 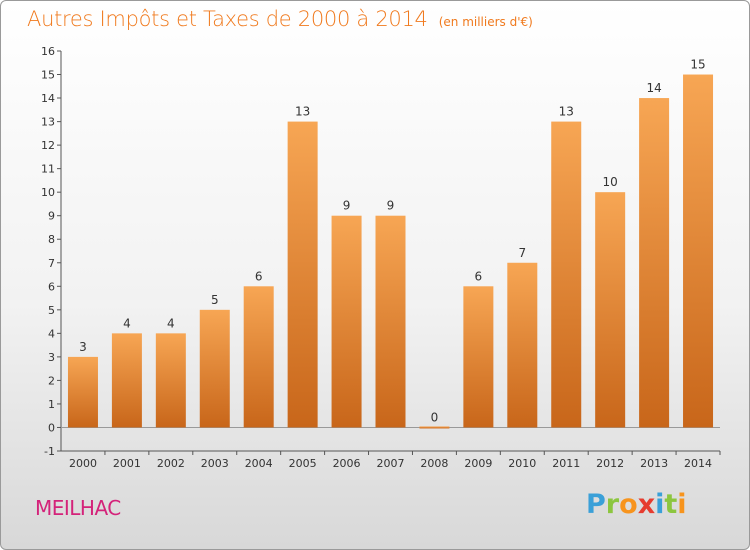 I want to click on y-tick-label: 15, so click(x=48, y=75).